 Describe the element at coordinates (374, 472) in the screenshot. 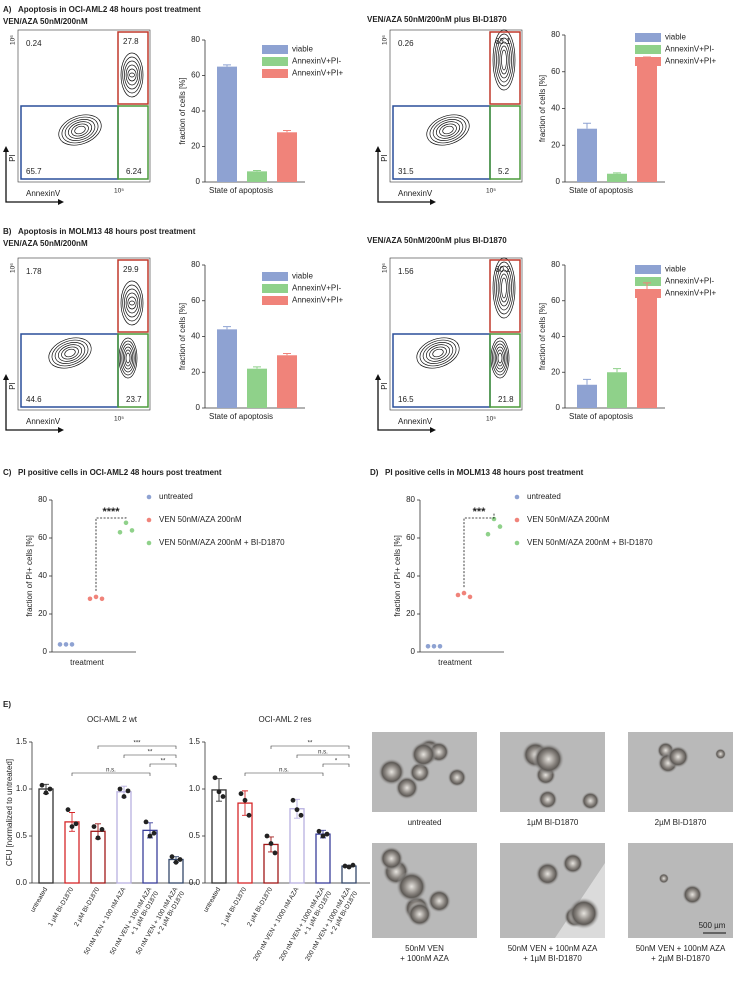

I see `panel-label: D)` at that location.